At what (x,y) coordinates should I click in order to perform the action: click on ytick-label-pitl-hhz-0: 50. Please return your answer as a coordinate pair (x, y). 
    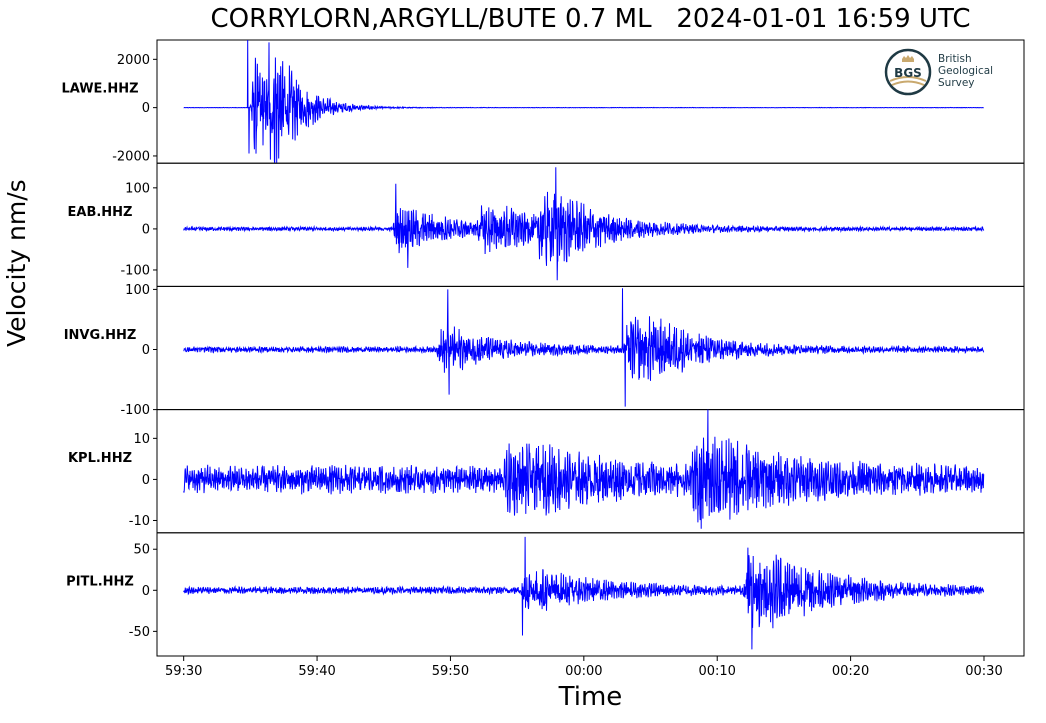
    Looking at the image, I should click on (141, 550).